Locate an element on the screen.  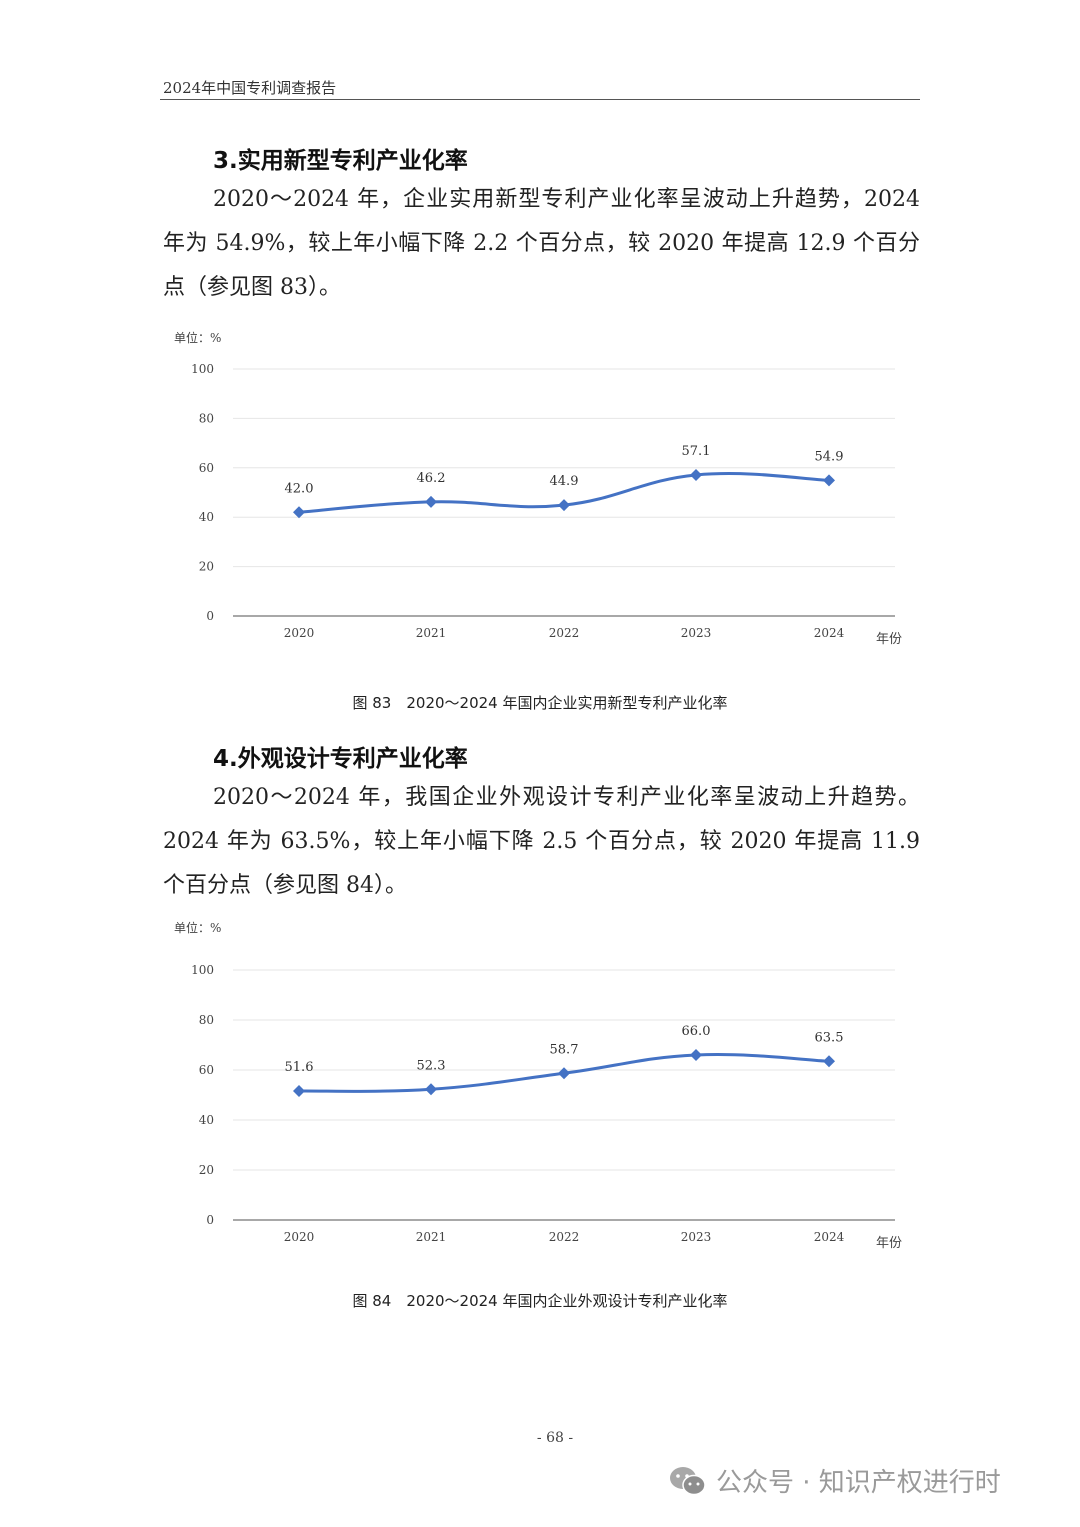
chart-83-y-tick: 0 is located at coordinates (210, 616).